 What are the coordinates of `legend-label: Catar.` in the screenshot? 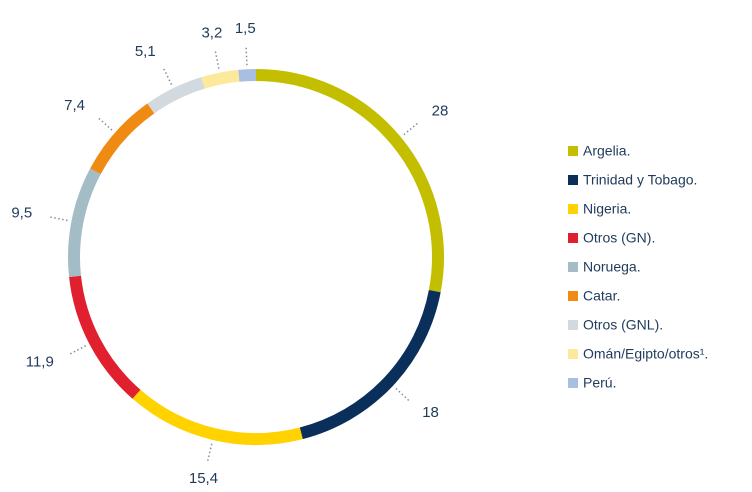 It's located at (601, 296).